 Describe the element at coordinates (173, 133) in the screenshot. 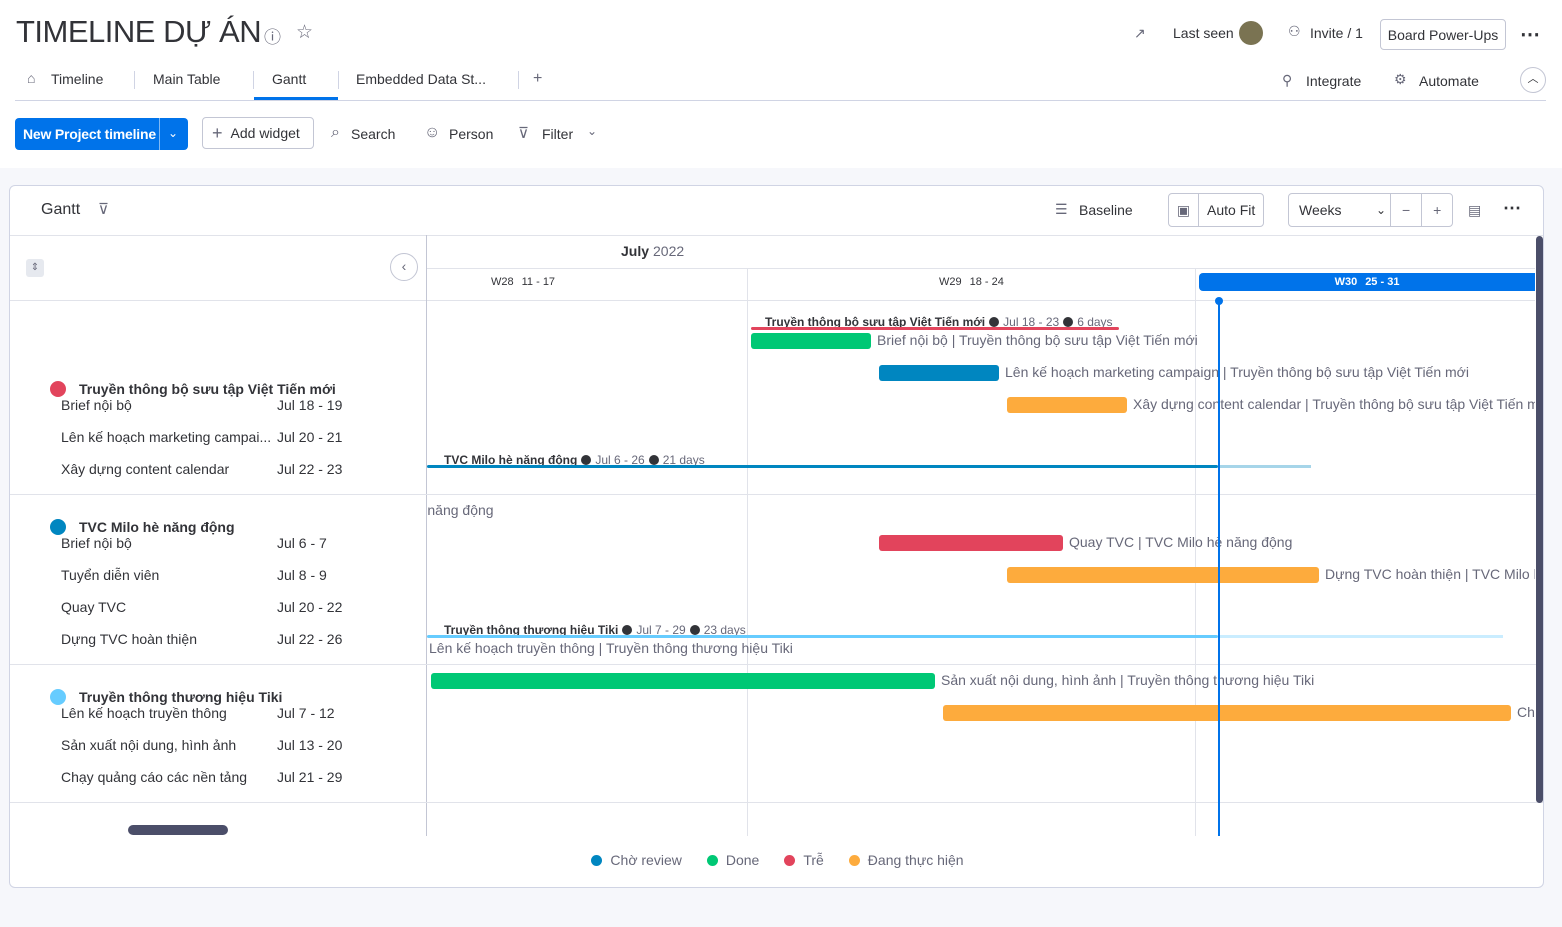

I see `dropdown-icon: ⌄` at that location.